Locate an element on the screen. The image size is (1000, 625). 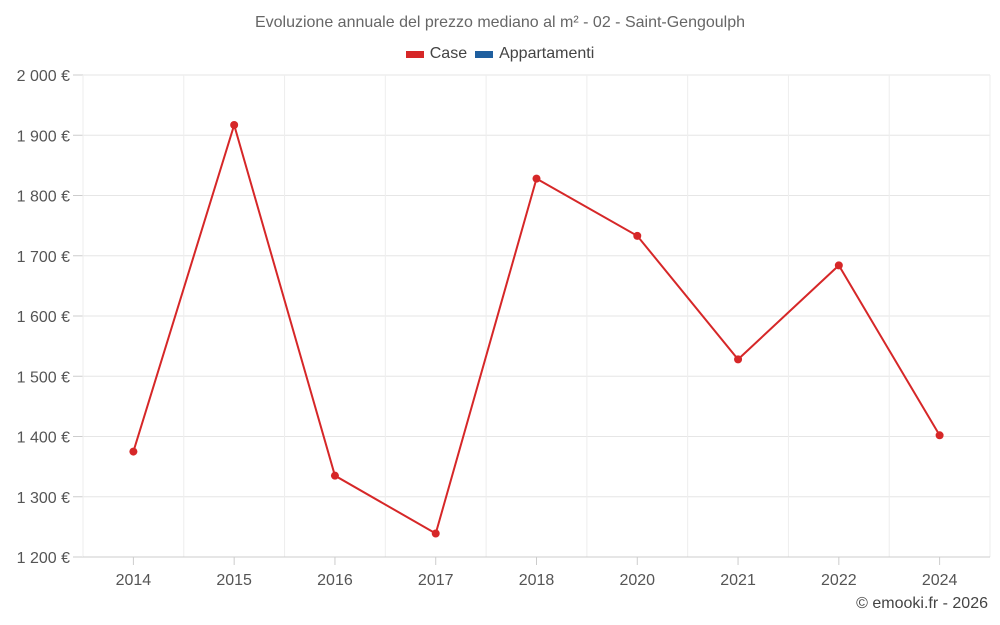
x-tick-label: 2018 is located at coordinates (537, 580).